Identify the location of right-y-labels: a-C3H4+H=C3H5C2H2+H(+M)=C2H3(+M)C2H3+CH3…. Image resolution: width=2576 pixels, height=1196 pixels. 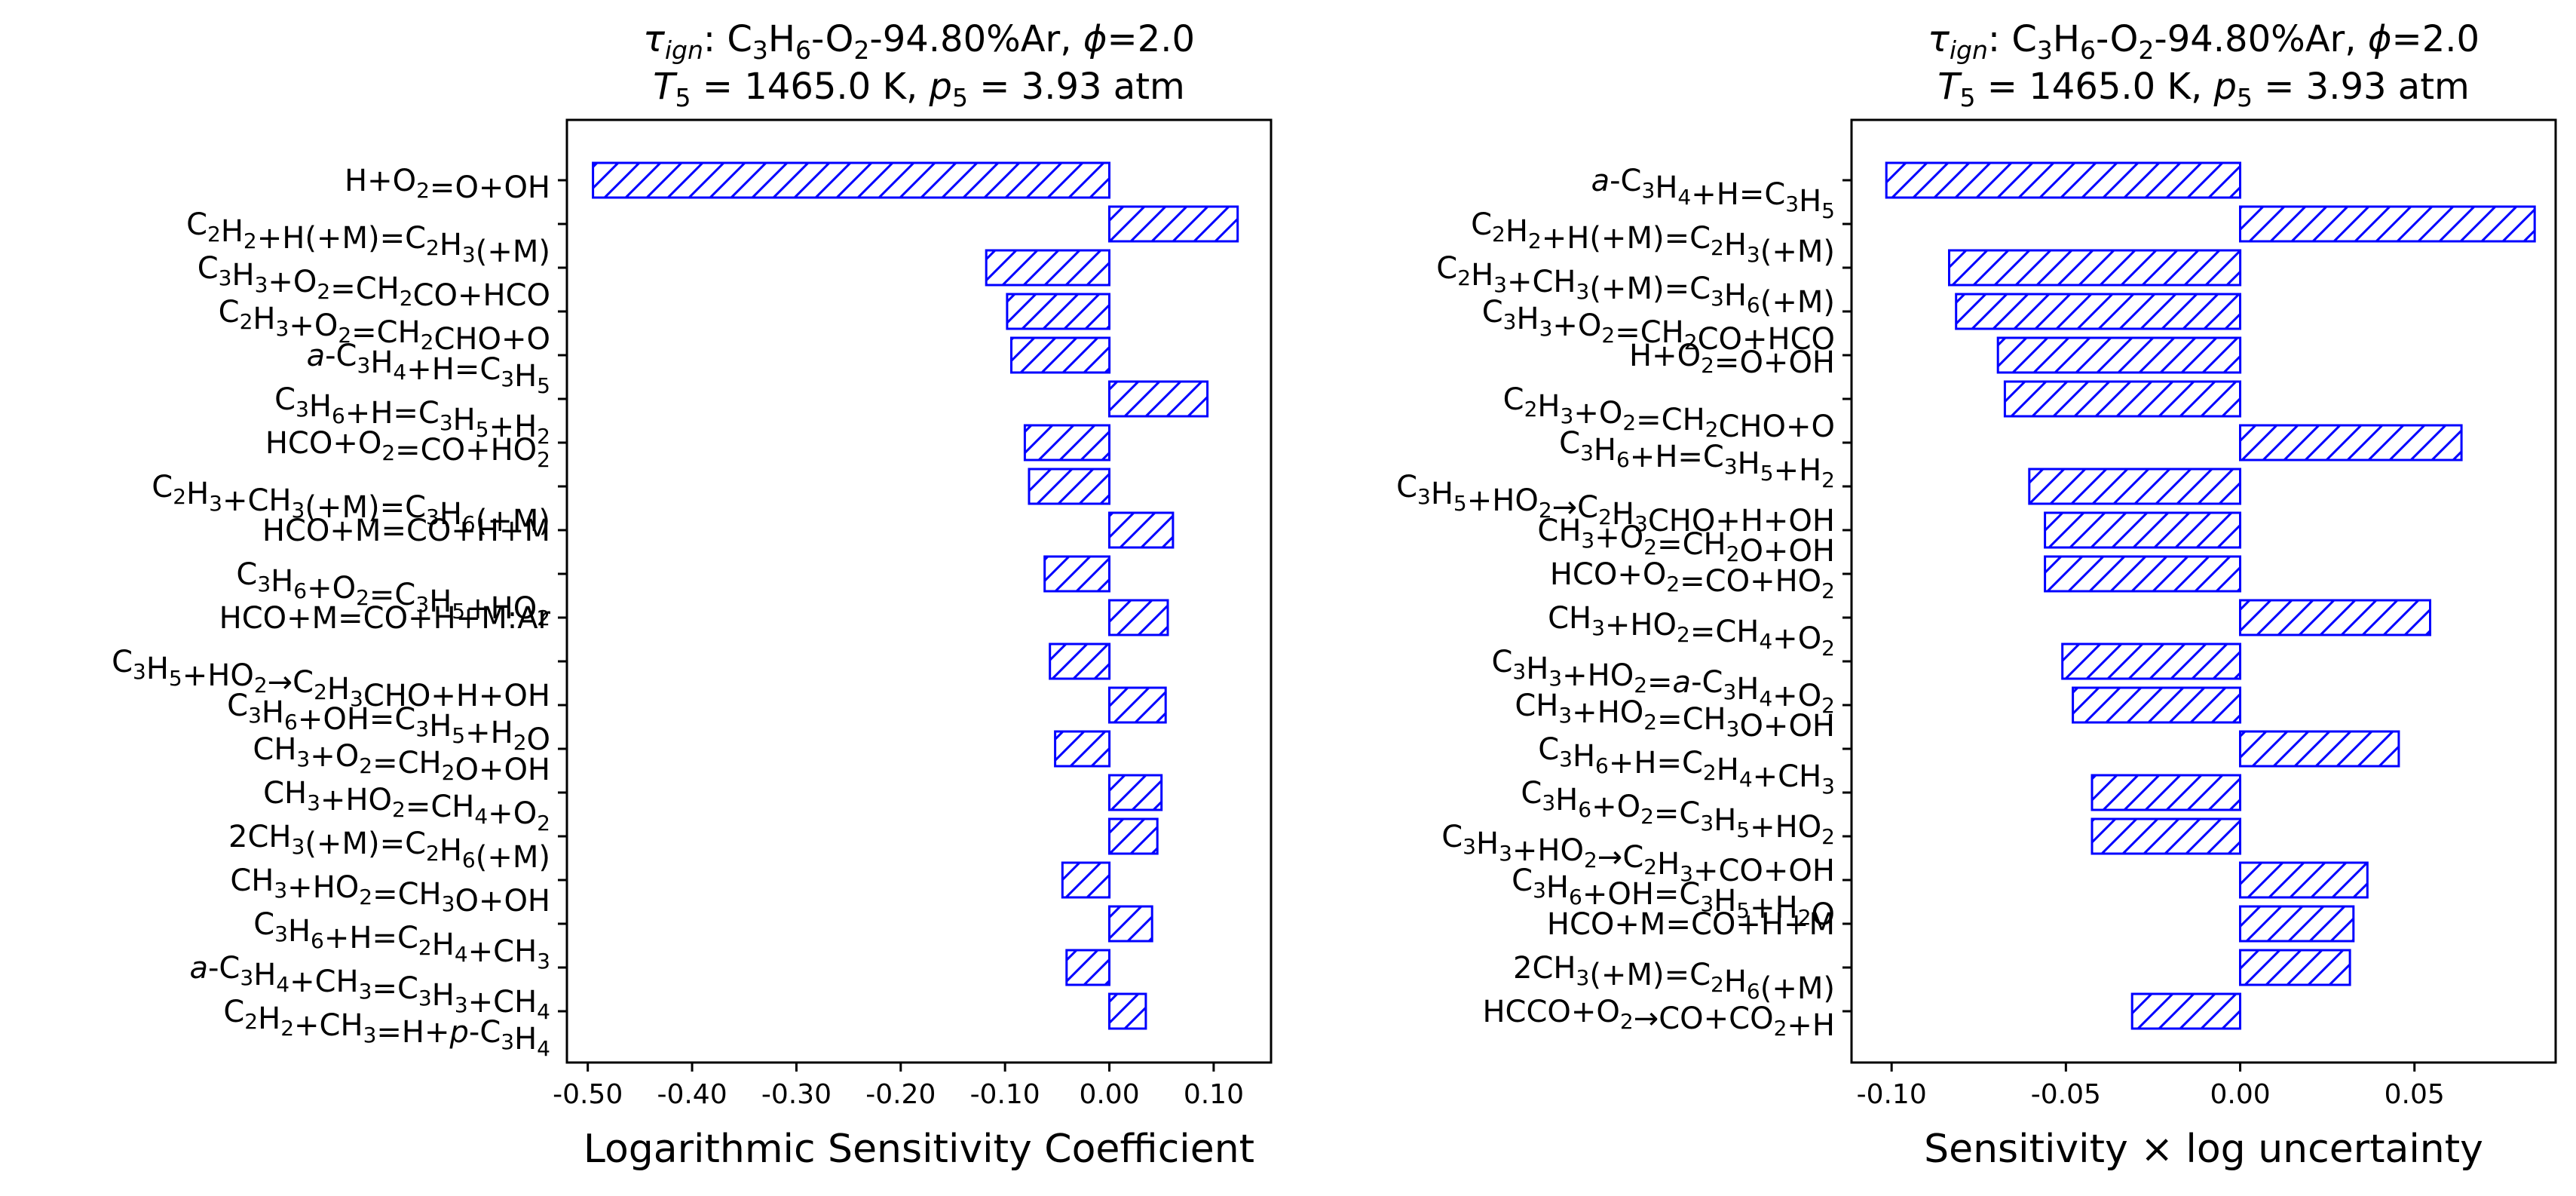
(1624, 603).